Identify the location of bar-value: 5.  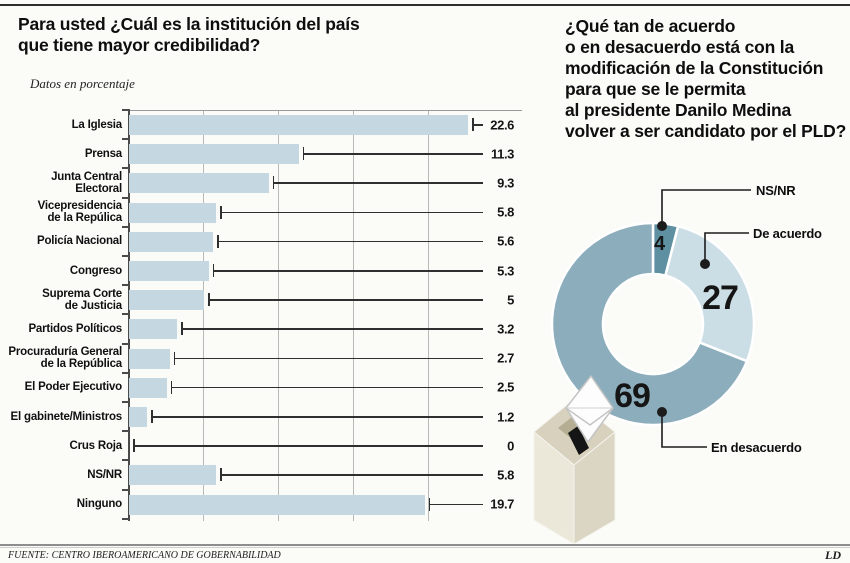
(510, 300).